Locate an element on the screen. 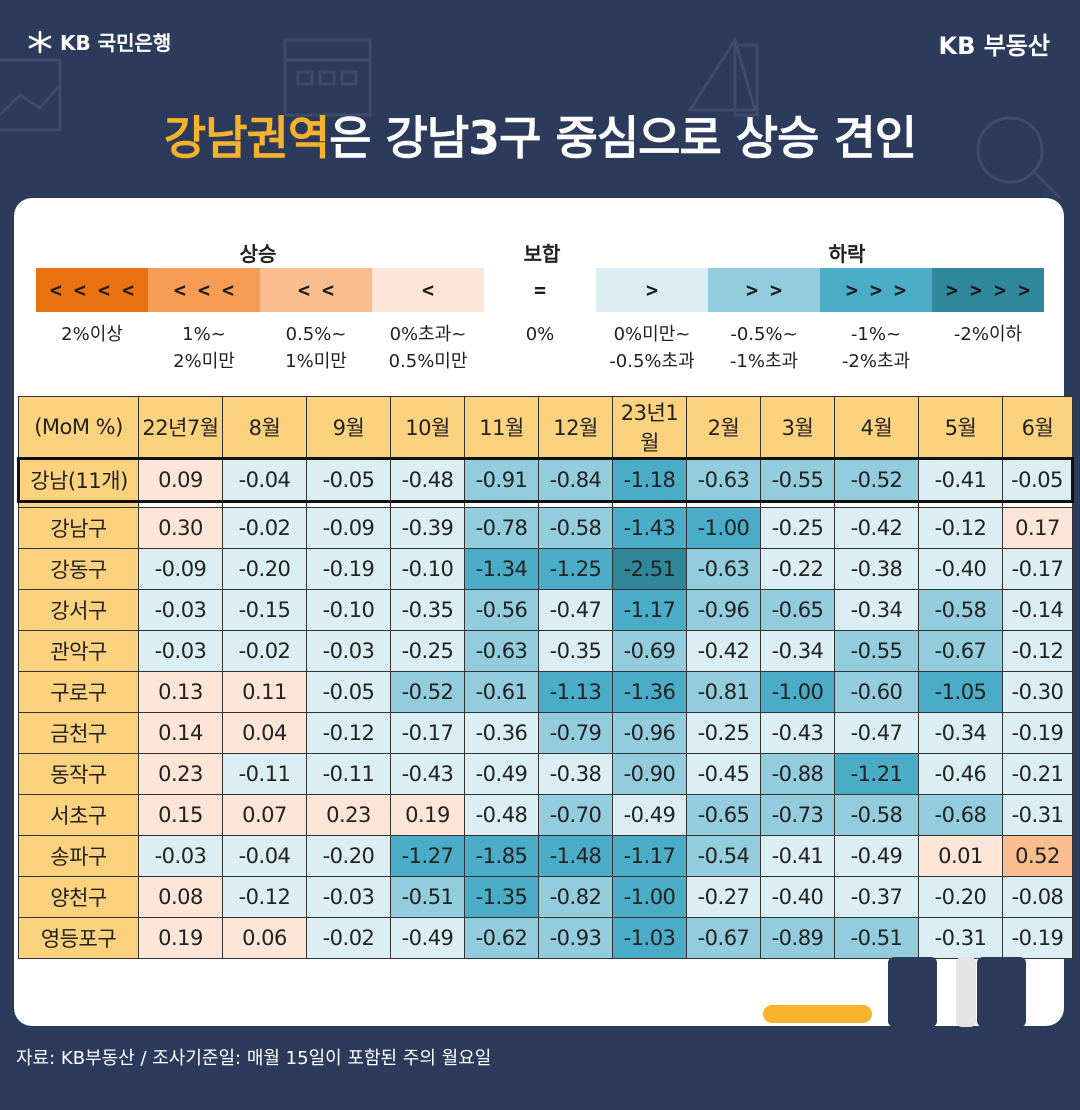 This screenshot has height=1110, width=1080. heat-cell: -0.73 is located at coordinates (797, 815).